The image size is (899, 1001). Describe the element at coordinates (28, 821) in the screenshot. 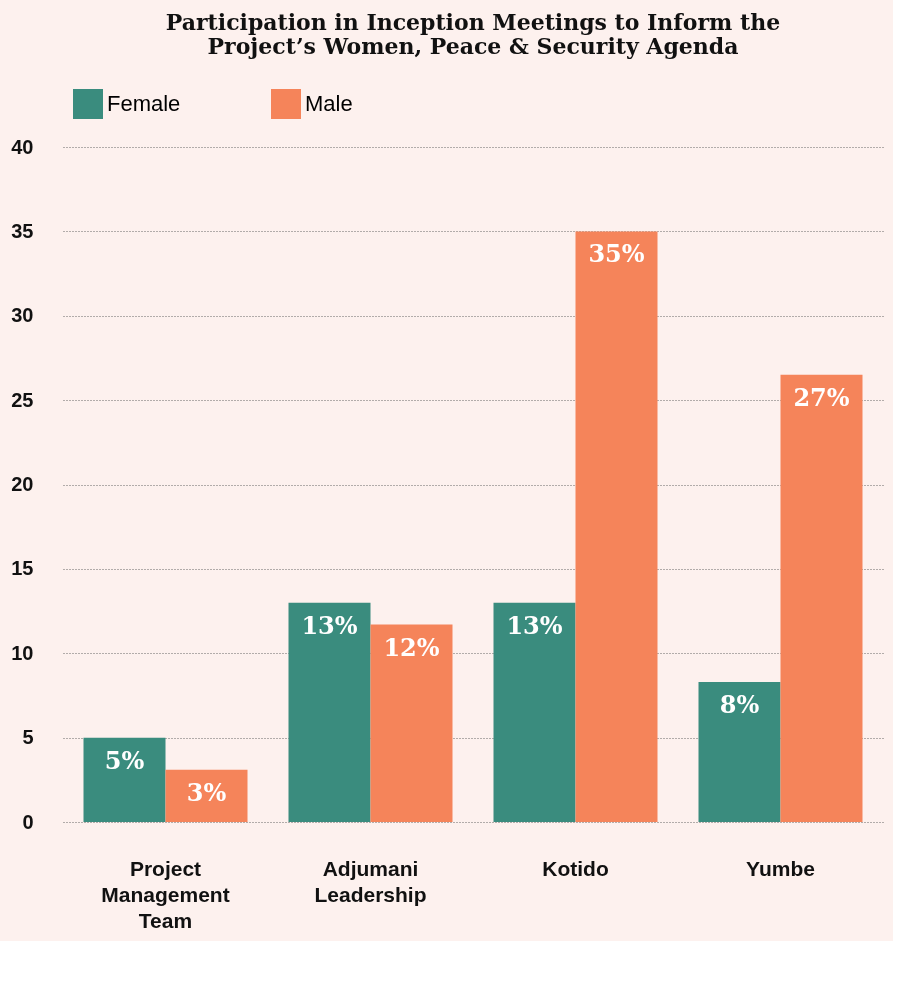

I see `y-tick-label: 0` at that location.